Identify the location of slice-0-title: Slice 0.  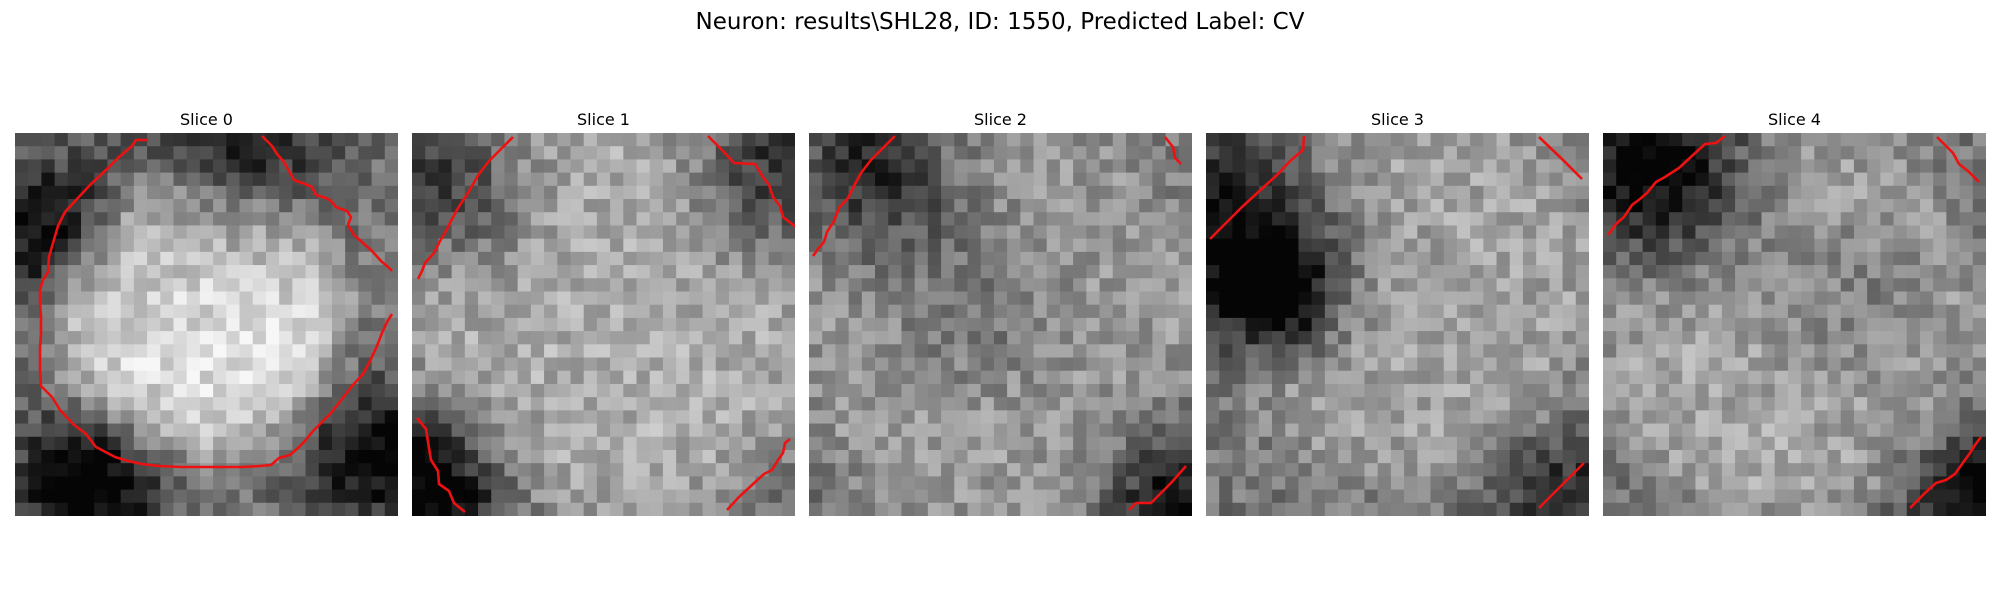
(206, 119).